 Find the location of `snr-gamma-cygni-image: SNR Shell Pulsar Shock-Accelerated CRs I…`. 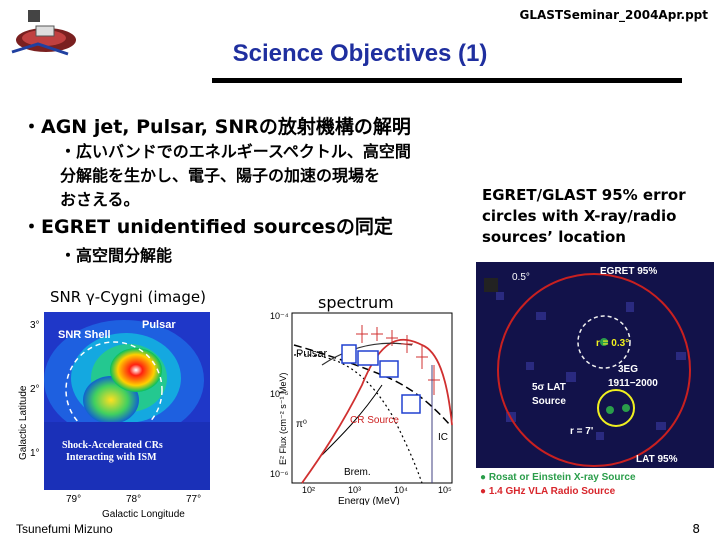

snr-gamma-cygni-image: SNR Shell Pulsar Shock-Accelerated CRs I… is located at coordinates (114, 416).